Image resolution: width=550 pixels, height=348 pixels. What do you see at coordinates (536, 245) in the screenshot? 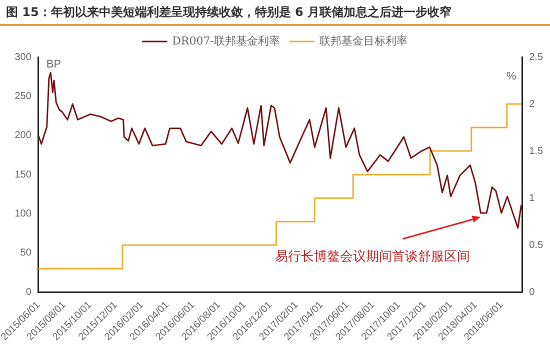
I see `y2-tick-label: 0.5` at bounding box center [536, 245].